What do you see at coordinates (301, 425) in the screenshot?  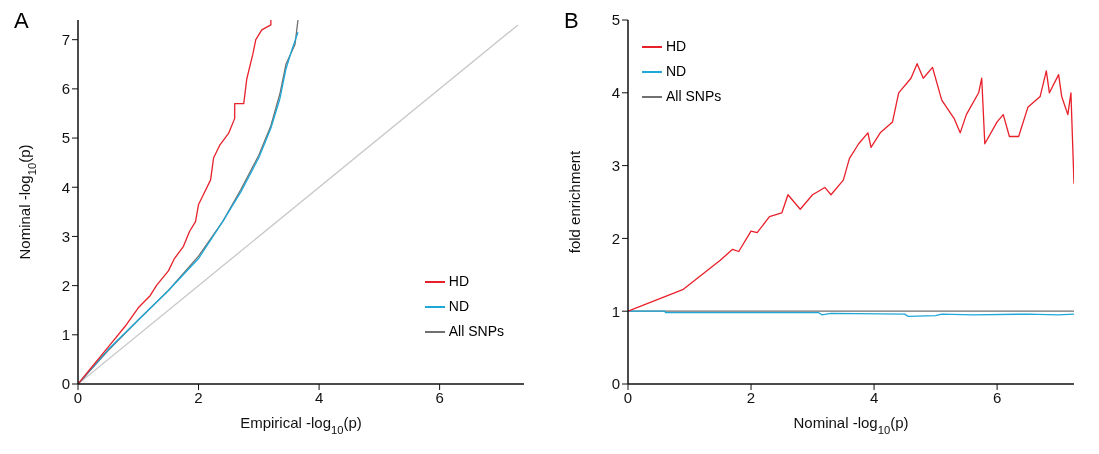 I see `x-axis-title: Empirical -log$_{10}$(p)` at bounding box center [301, 425].